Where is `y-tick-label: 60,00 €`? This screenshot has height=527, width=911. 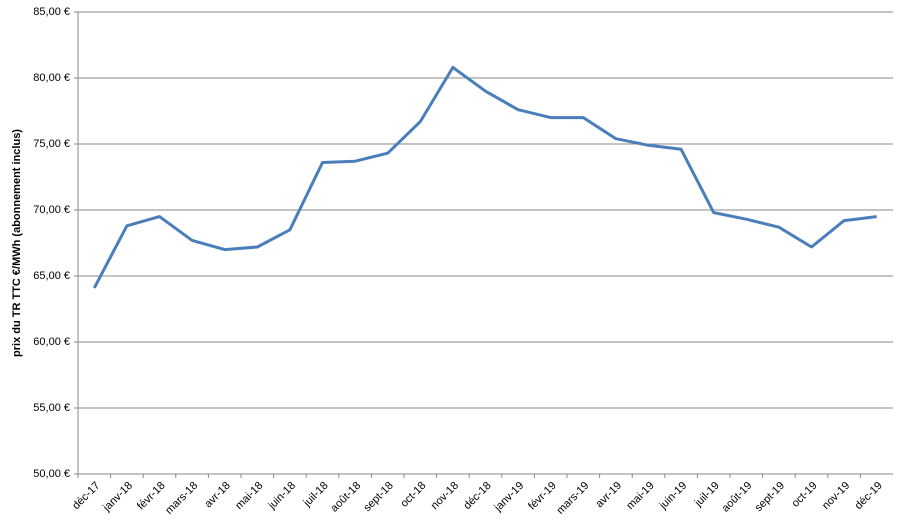
y-tick-label: 60,00 € is located at coordinates (51, 342).